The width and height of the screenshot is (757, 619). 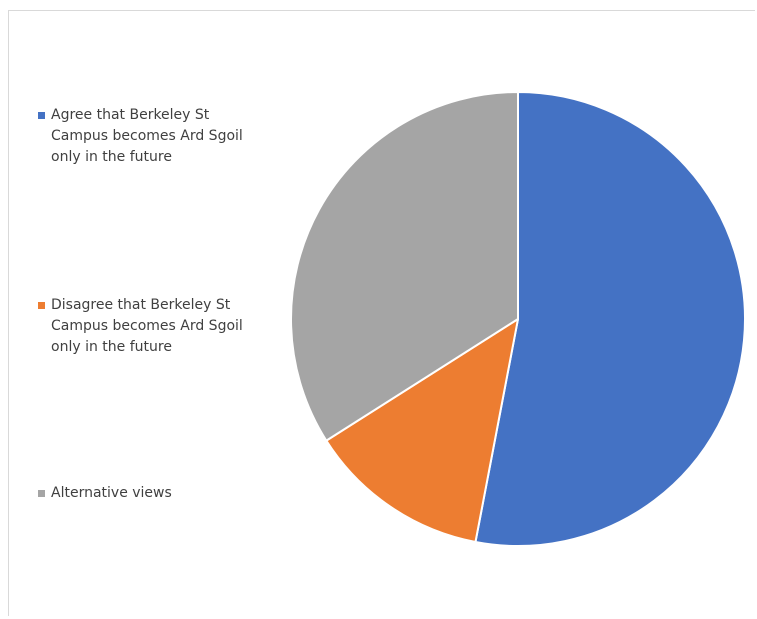 What do you see at coordinates (422, 430) in the screenshot?
I see `pie-slice-disagree` at bounding box center [422, 430].